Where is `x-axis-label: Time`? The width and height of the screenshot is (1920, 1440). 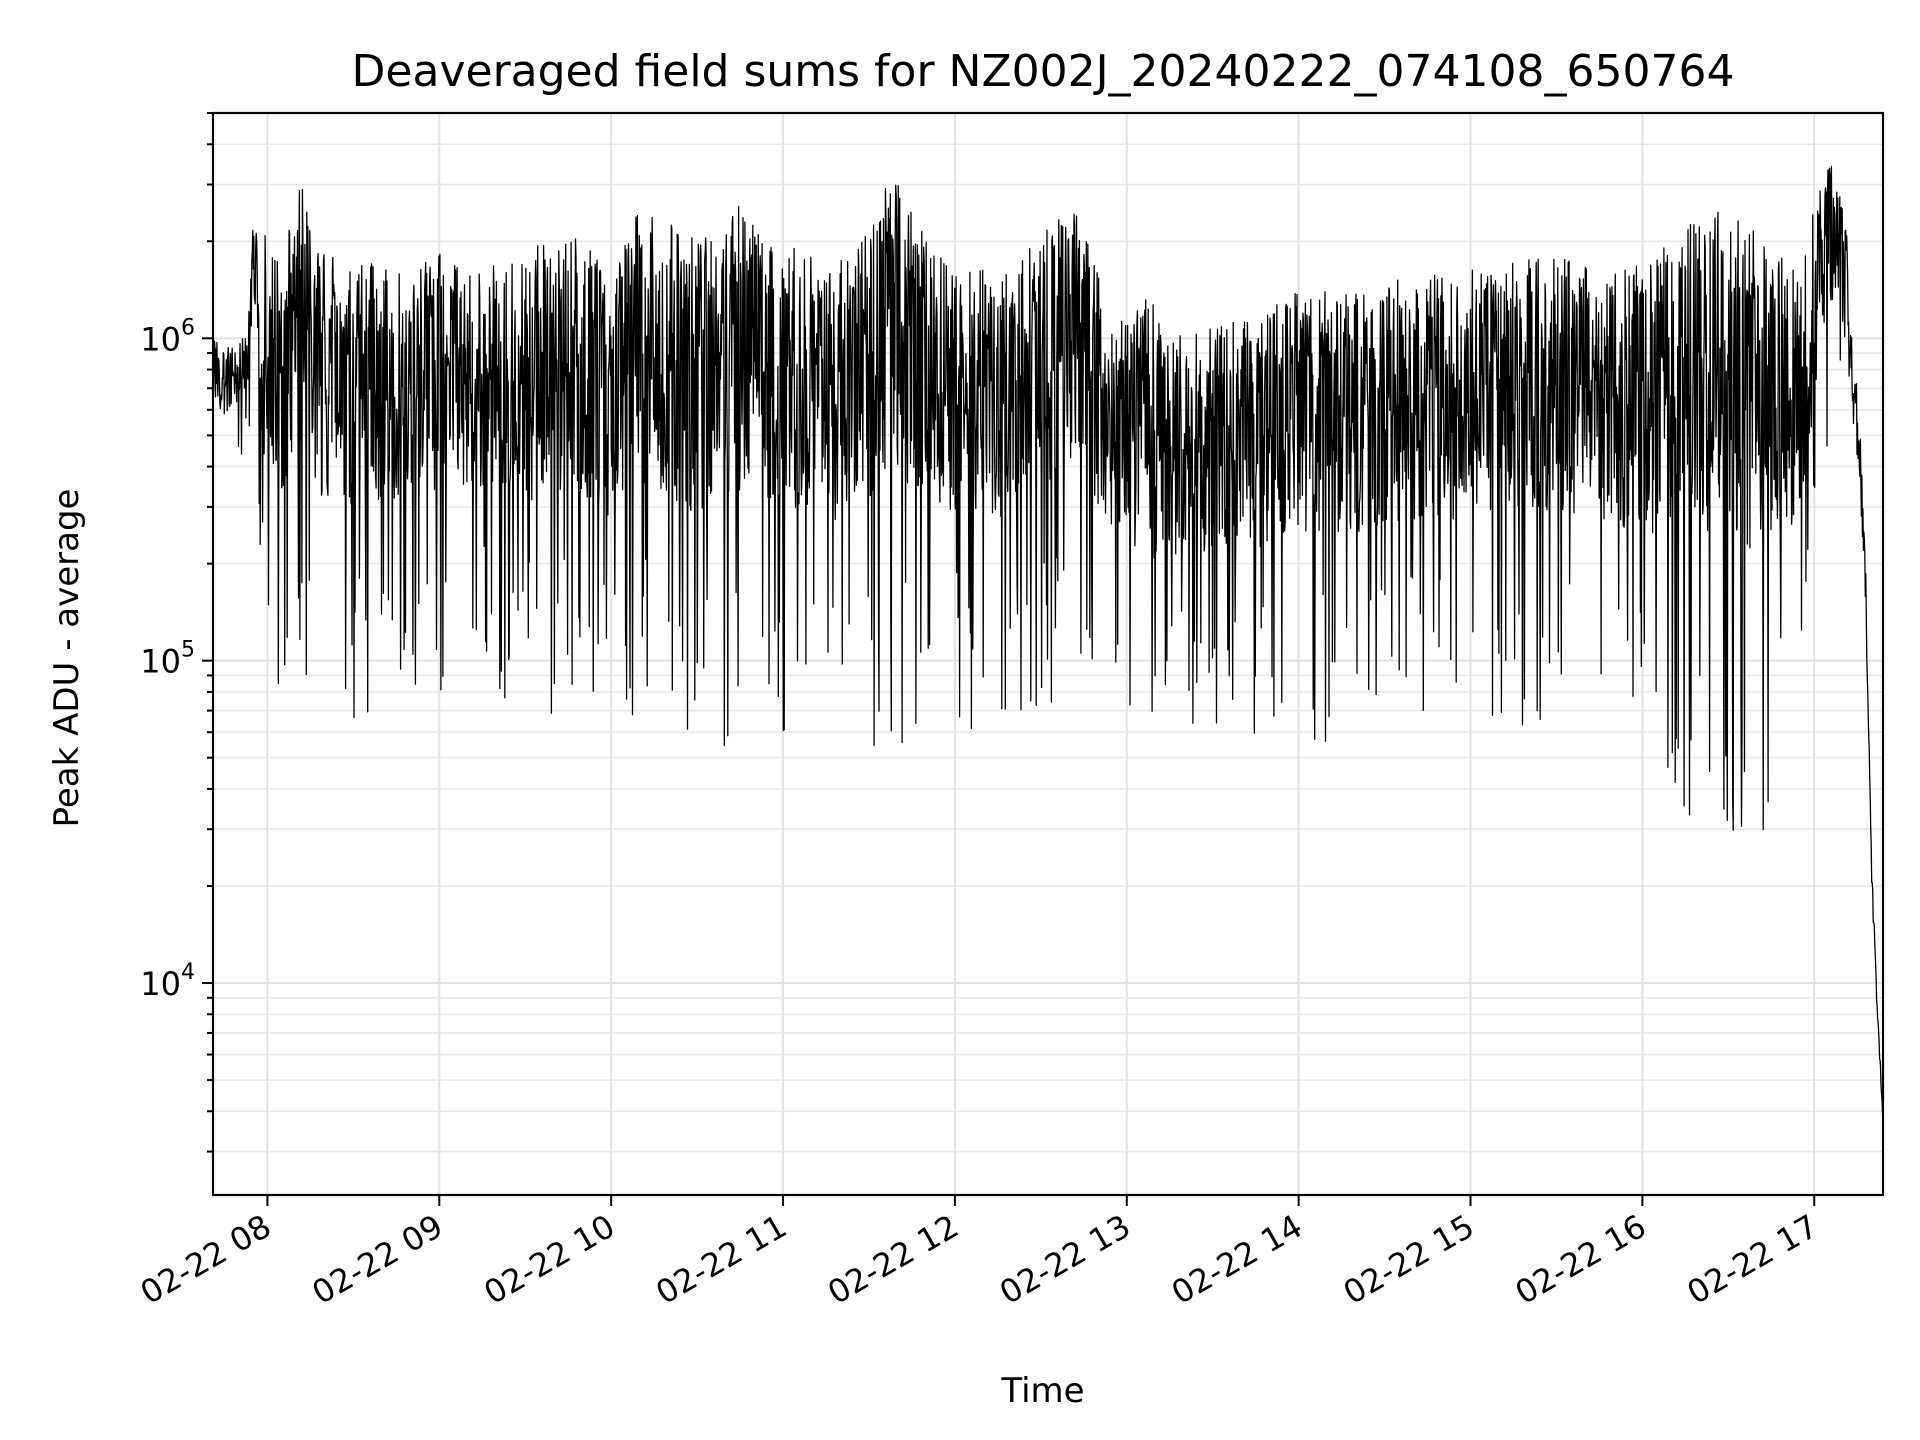
x-axis-label: Time is located at coordinates (1042, 1391).